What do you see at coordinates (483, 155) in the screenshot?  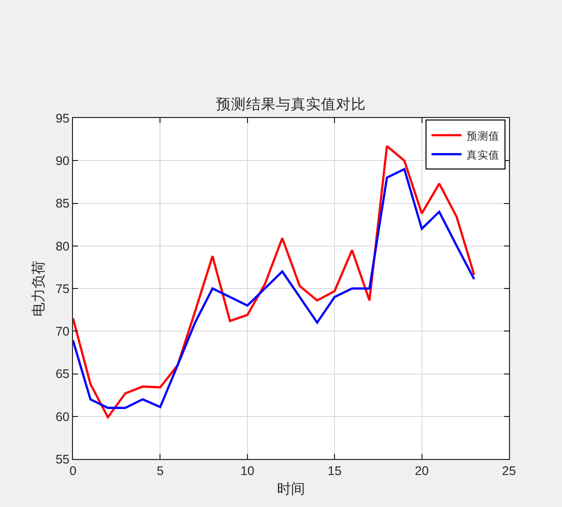 I see `legend-label: 真实值` at bounding box center [483, 155].